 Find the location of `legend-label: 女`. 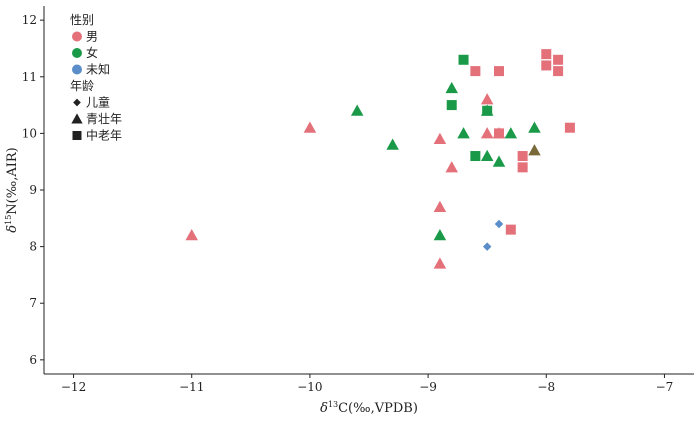

legend-label: 女 is located at coordinates (92, 52).